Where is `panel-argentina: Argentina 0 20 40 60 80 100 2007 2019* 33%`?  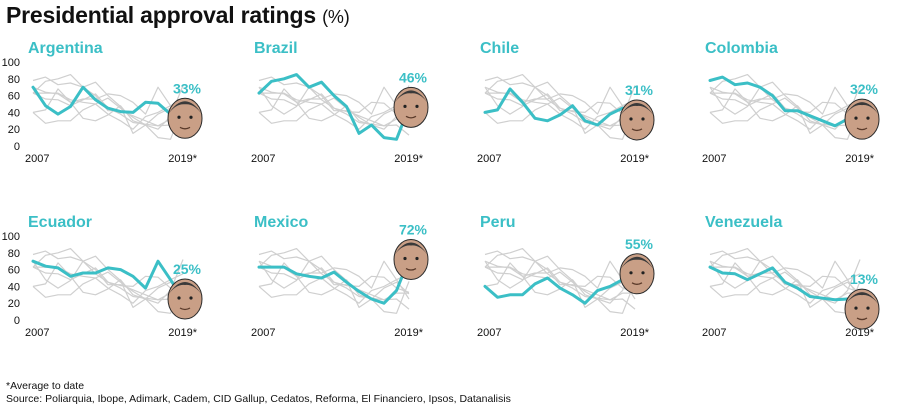
panel-argentina: Argentina 0 20 40 60 80 100 2007 2019* 33% is located at coordinates (102, 102).